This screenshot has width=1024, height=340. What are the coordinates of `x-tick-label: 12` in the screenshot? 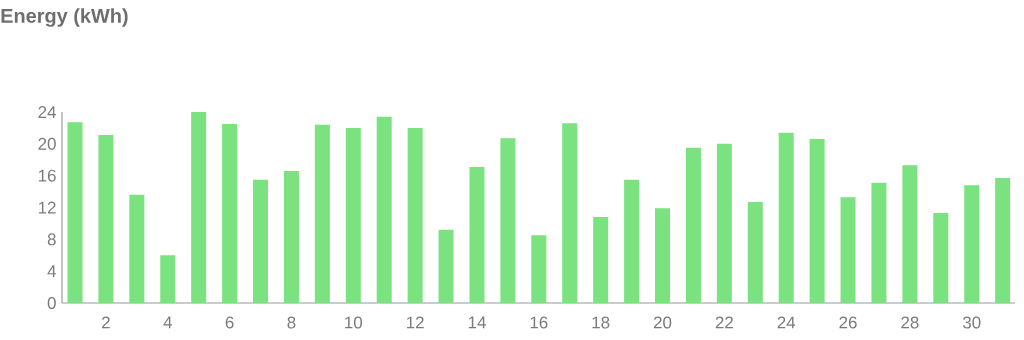 It's located at (415, 322).